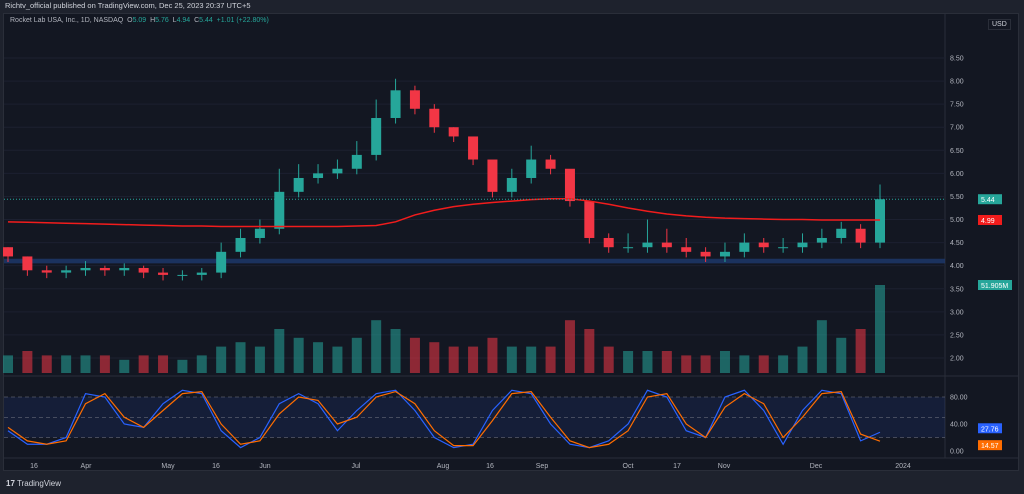 The height and width of the screenshot is (494, 1024). What do you see at coordinates (67, 20) in the screenshot?
I see `symbol-name: Rocket Lab USA, Inc., 1D, NASDAQ` at bounding box center [67, 20].